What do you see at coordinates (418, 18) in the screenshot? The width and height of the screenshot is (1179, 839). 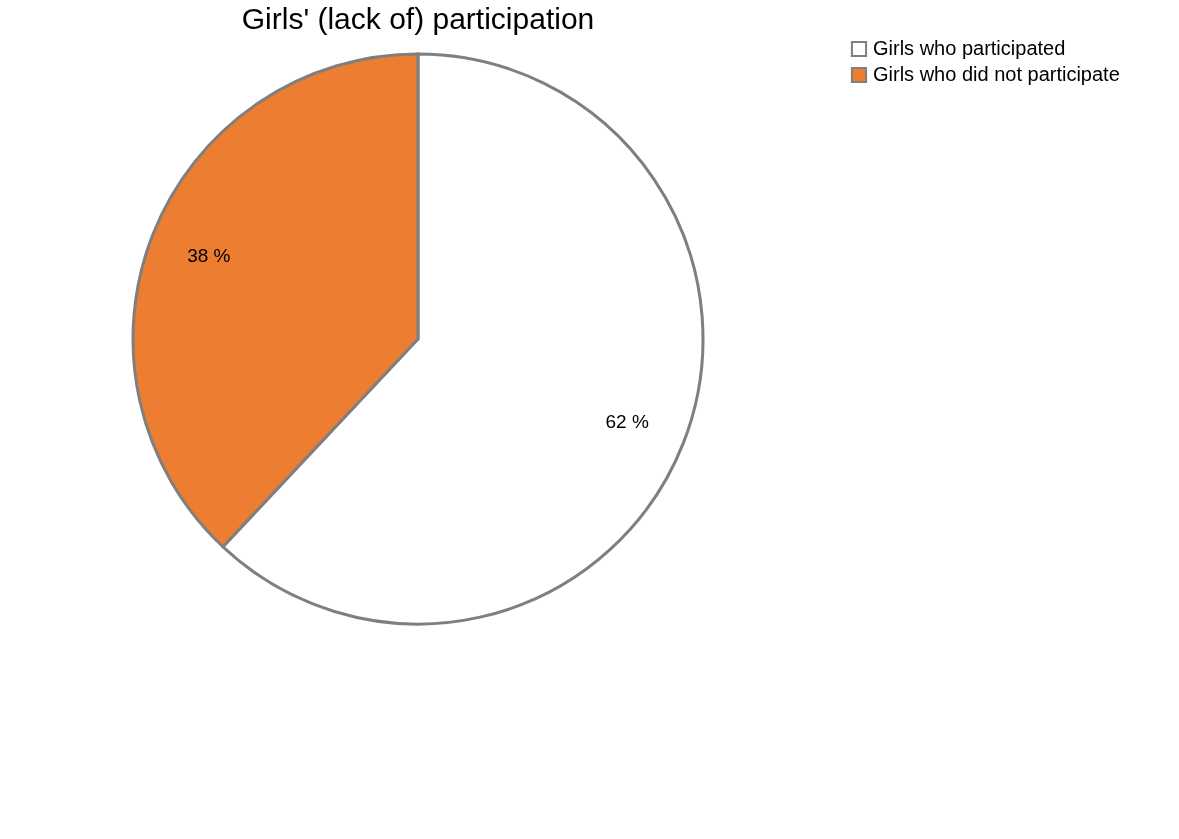 I see `chart-title: Girls' (lack of) participation` at bounding box center [418, 18].